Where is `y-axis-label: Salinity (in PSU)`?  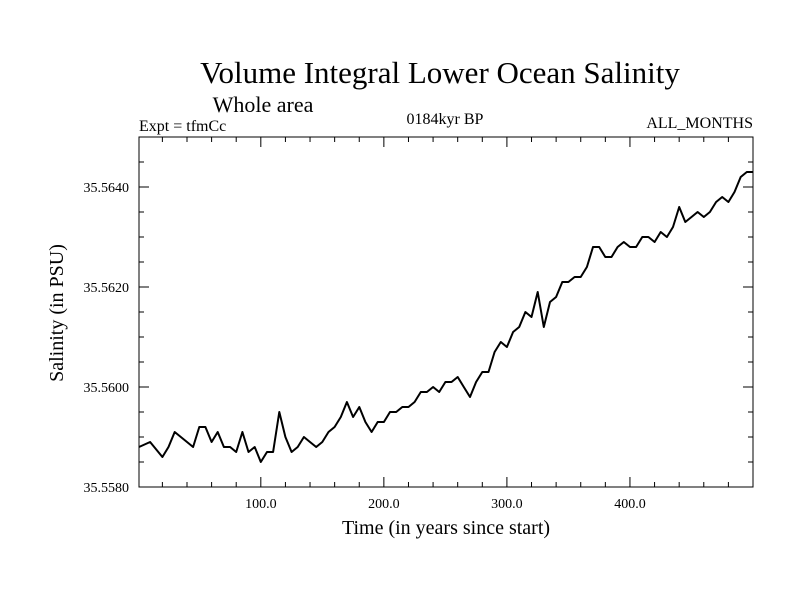 y-axis-label: Salinity (in PSU) is located at coordinates (57, 313).